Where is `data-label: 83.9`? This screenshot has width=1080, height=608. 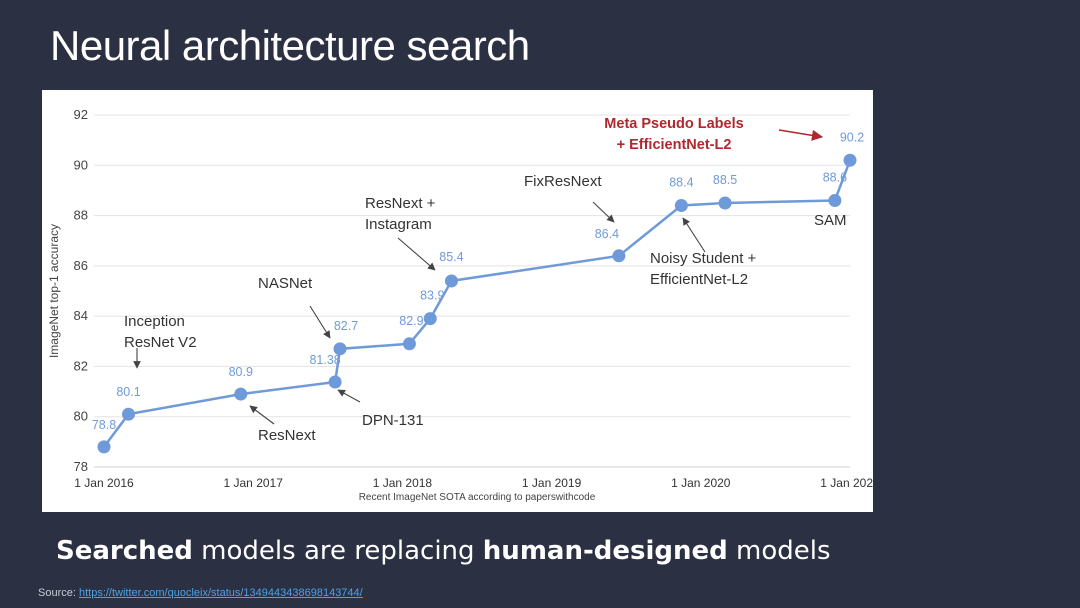
data-label: 83.9 is located at coordinates (432, 296).